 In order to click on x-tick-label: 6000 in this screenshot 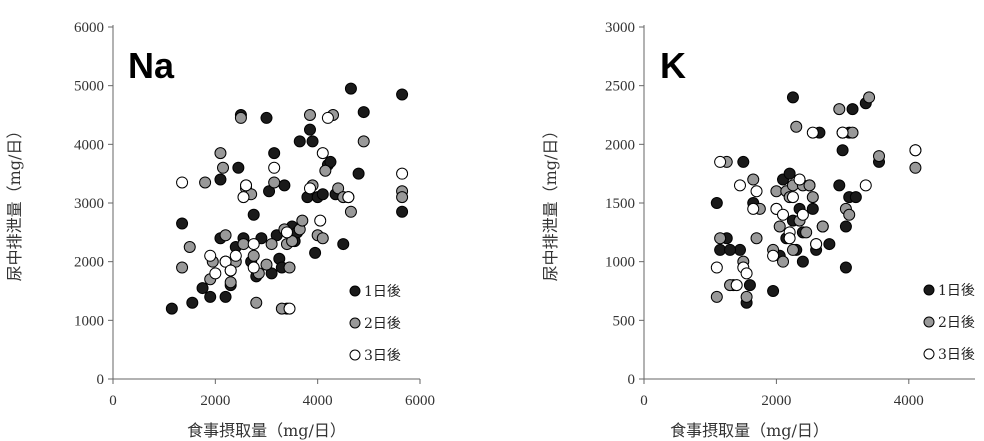, I will do `click(420, 401)`.